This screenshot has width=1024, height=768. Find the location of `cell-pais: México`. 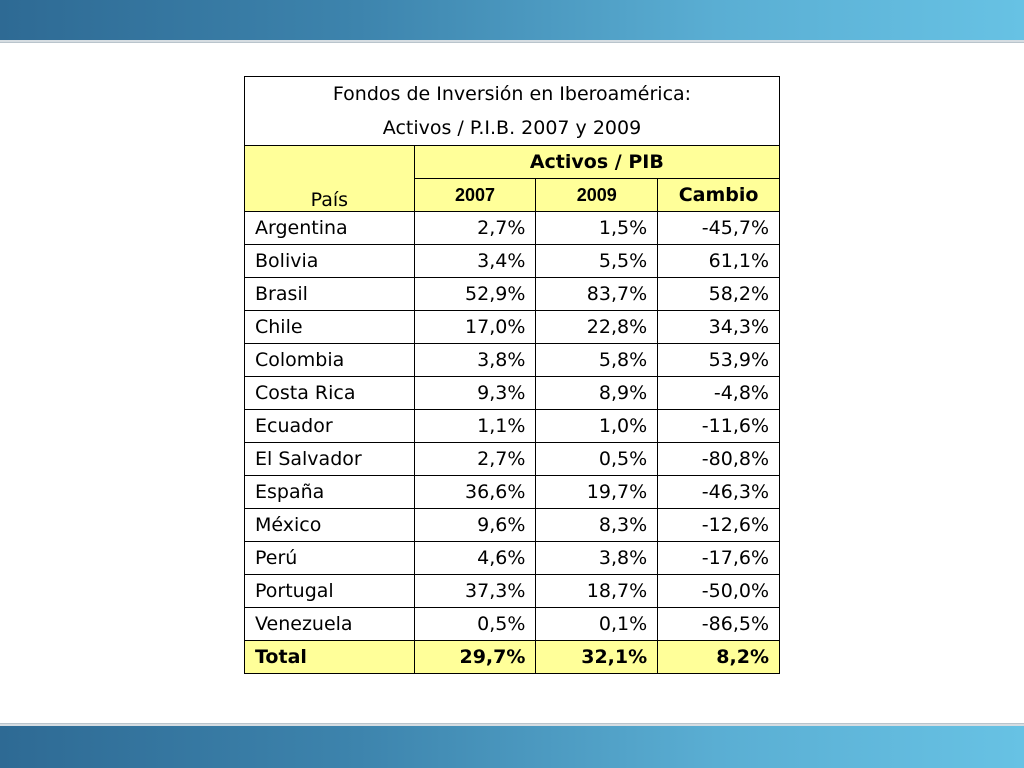

cell-pais: México is located at coordinates (329, 525).